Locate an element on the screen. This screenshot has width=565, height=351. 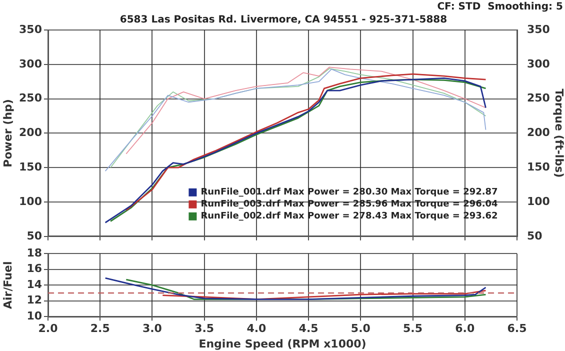
y-tick-label: 10 is located at coordinates (34, 315).